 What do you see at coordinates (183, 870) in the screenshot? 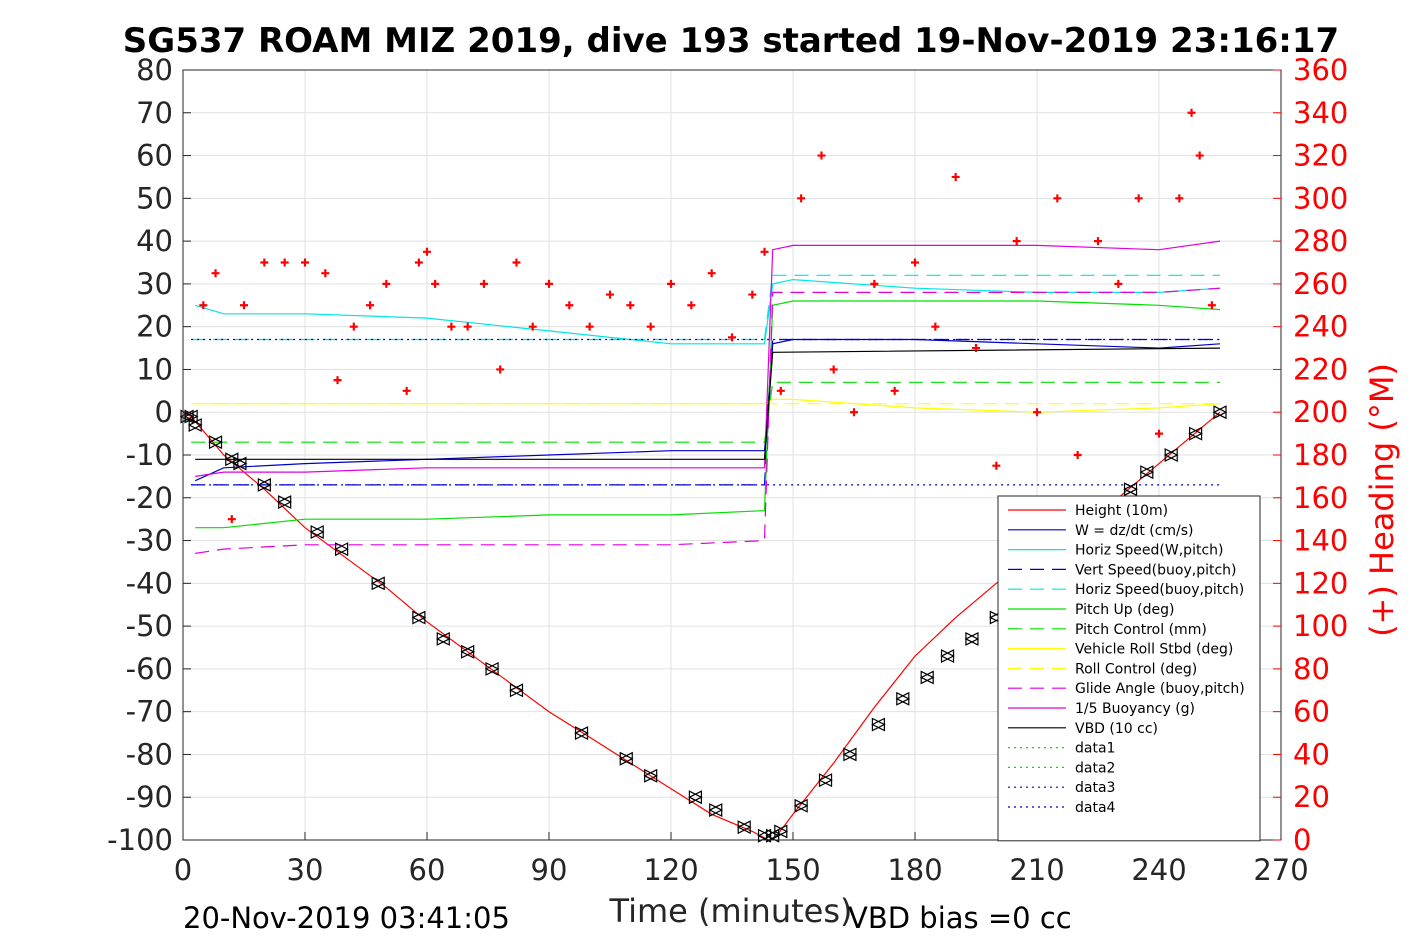
I see `x-tick-label: 0` at bounding box center [183, 870].